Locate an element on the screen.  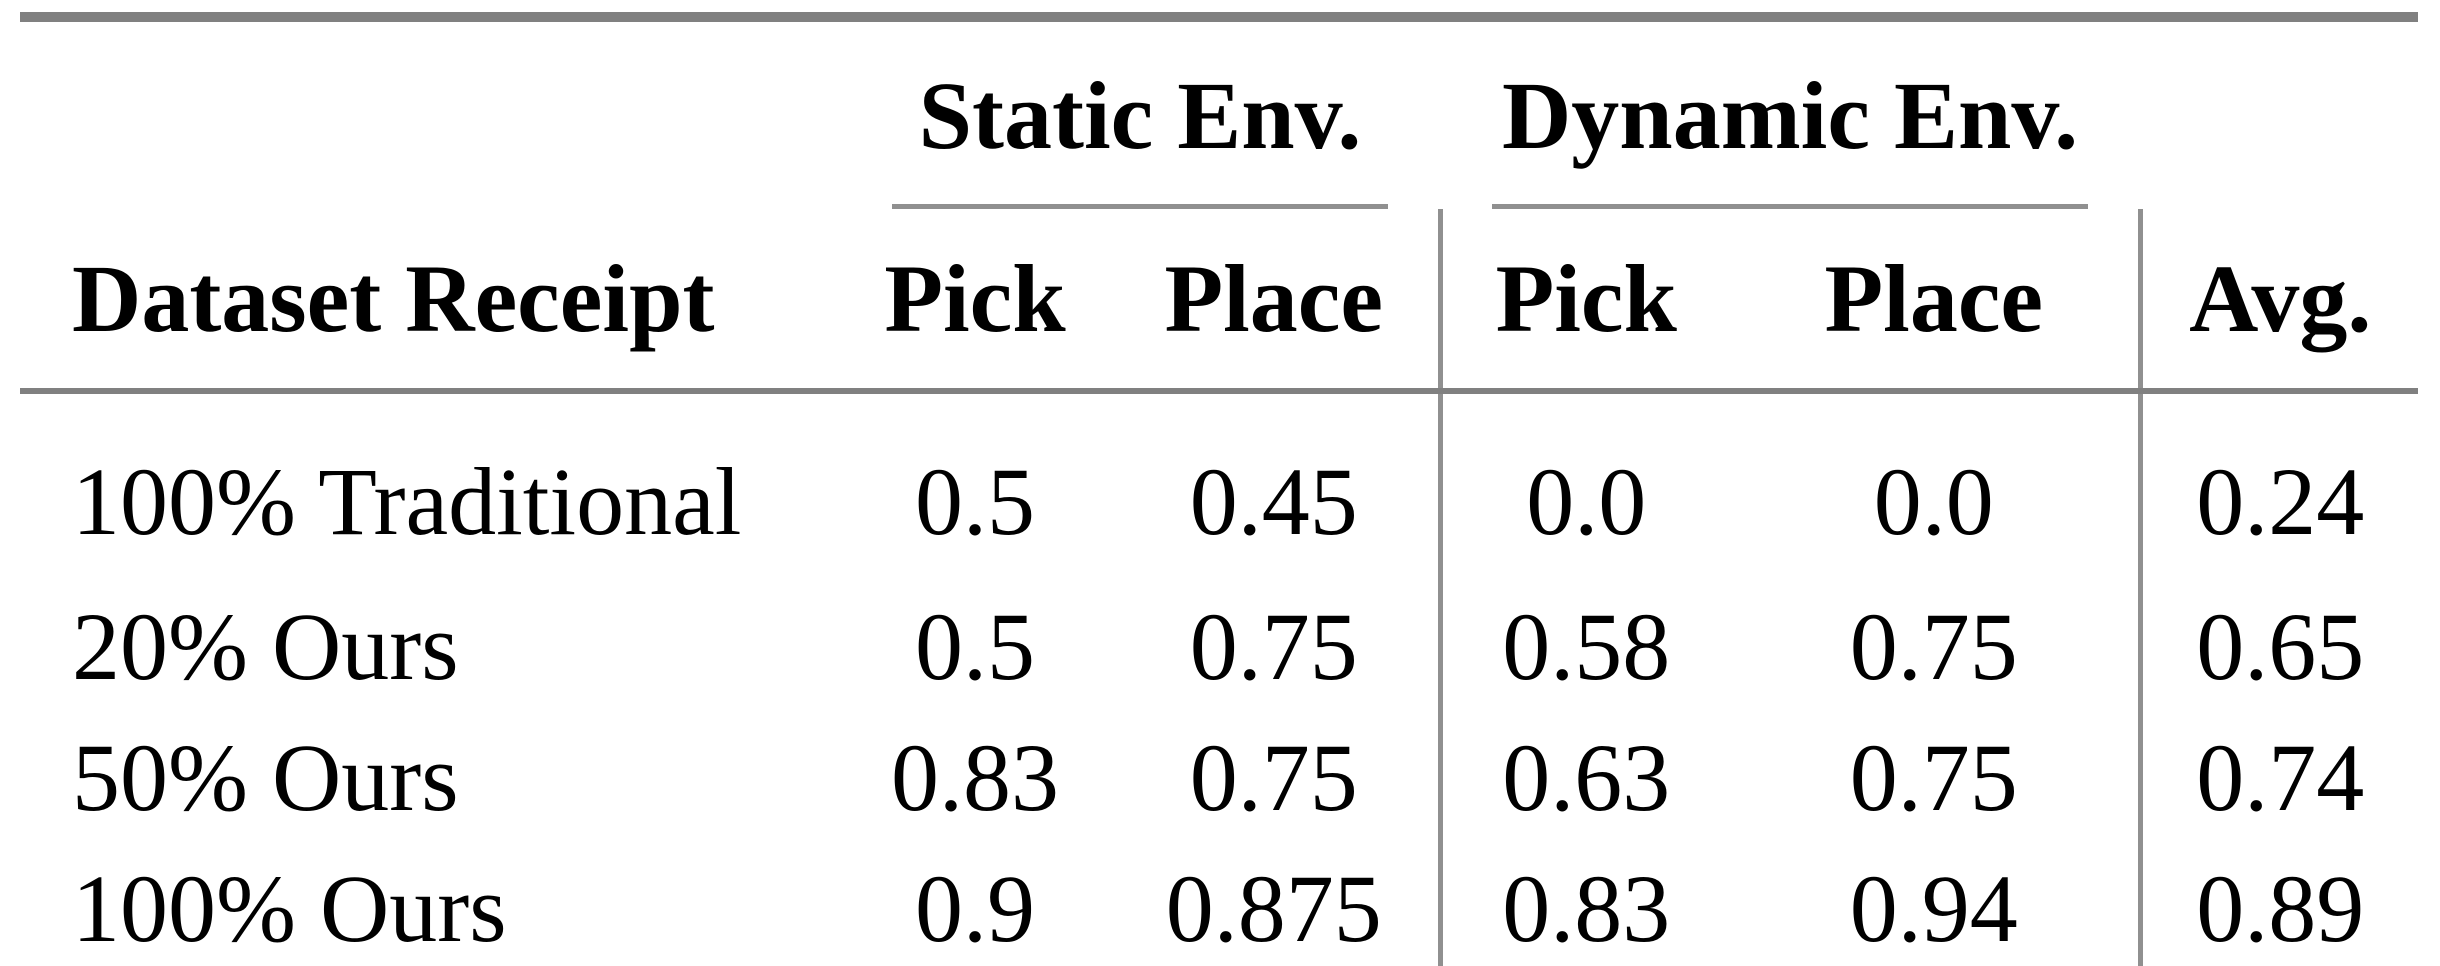
cell-static-pick: 0.83 is located at coordinates (975, 777).